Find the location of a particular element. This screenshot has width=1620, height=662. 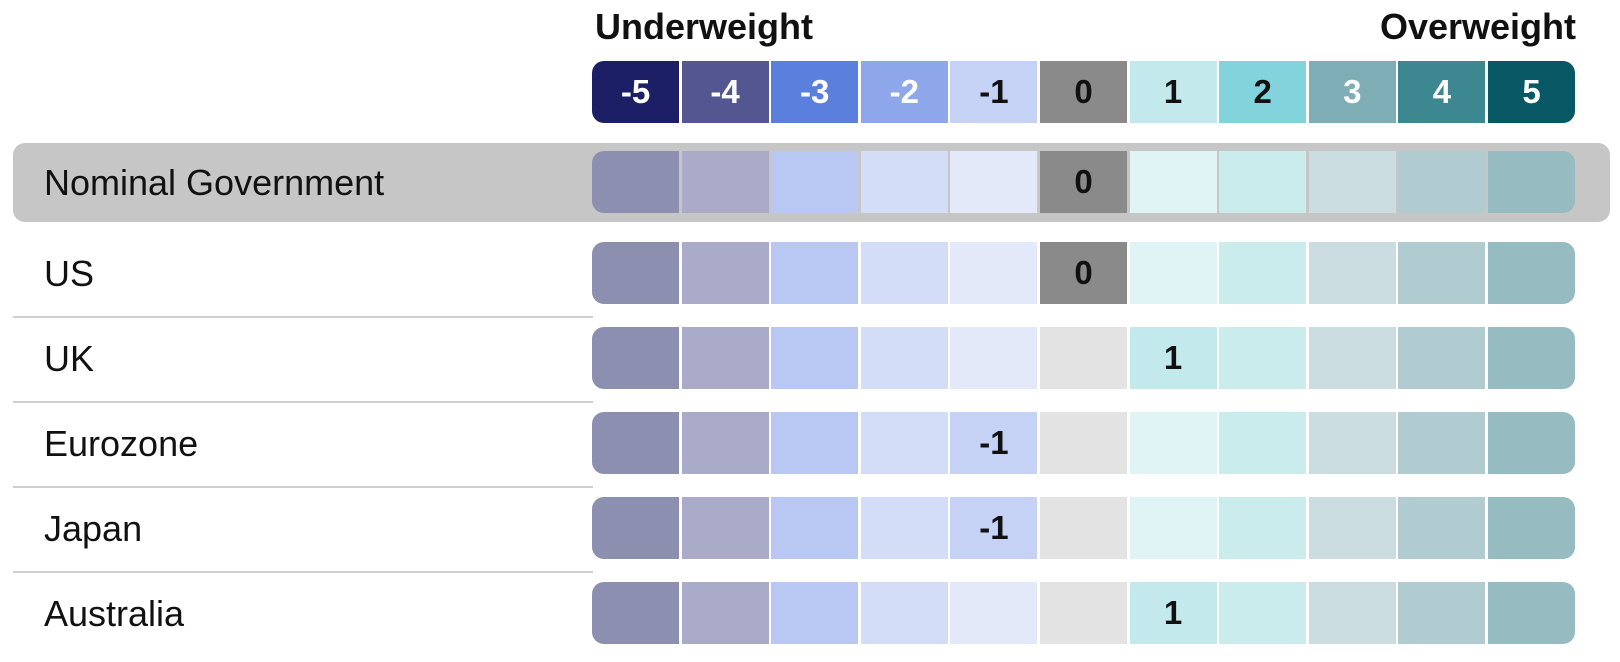

table-row: Nominal Government 0 is located at coordinates (810, 182).